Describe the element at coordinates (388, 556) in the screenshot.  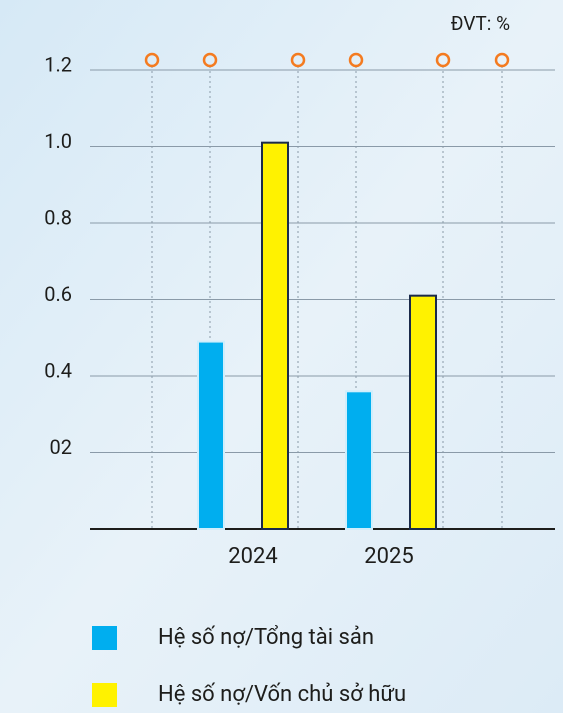
I see `x-tick-label: 2025` at that location.